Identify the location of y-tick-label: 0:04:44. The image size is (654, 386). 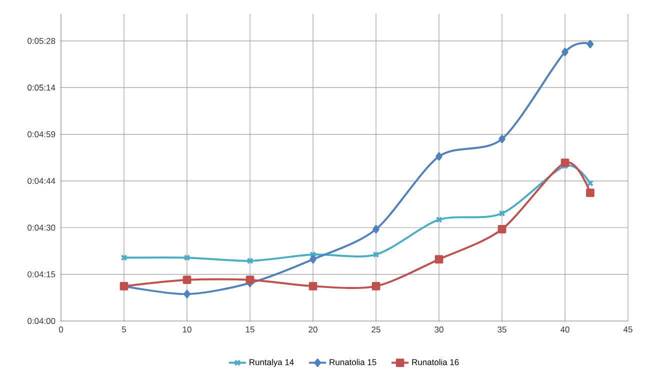
(42, 181).